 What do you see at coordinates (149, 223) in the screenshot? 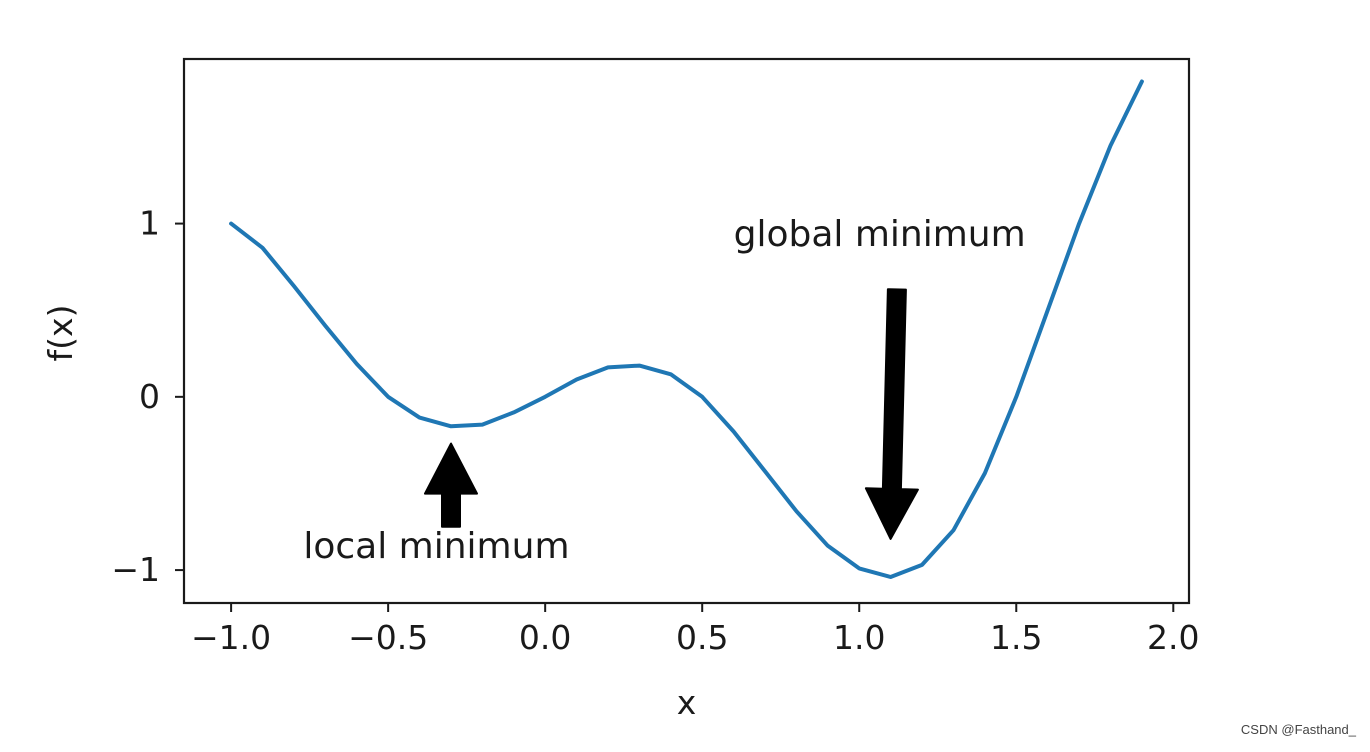
I see `y-tick-label: 1` at bounding box center [149, 223].